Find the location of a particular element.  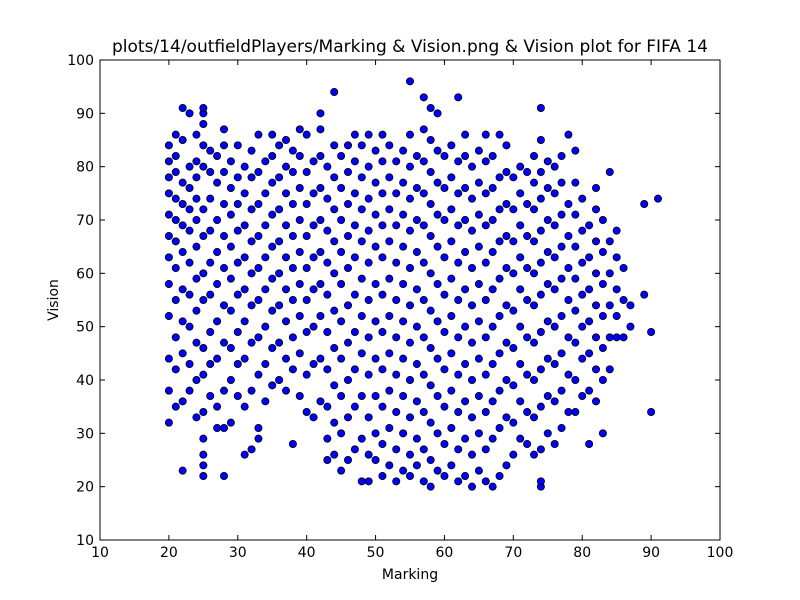

x-tick-label: 90 is located at coordinates (651, 553).